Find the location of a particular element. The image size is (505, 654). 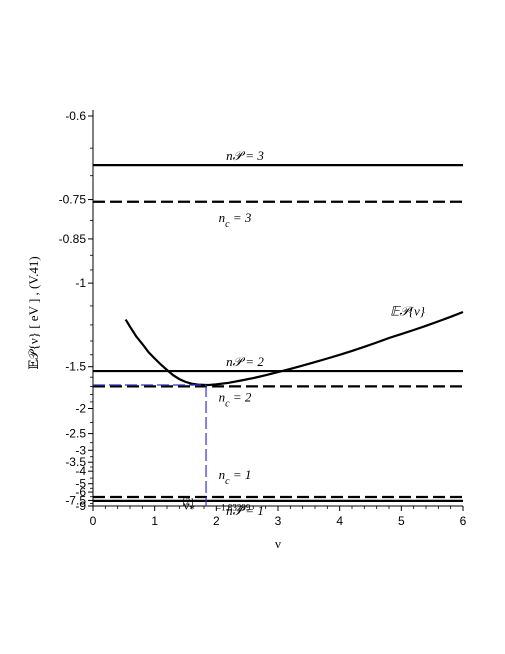

marker-symbol: ν* is located at coordinates (188, 507).